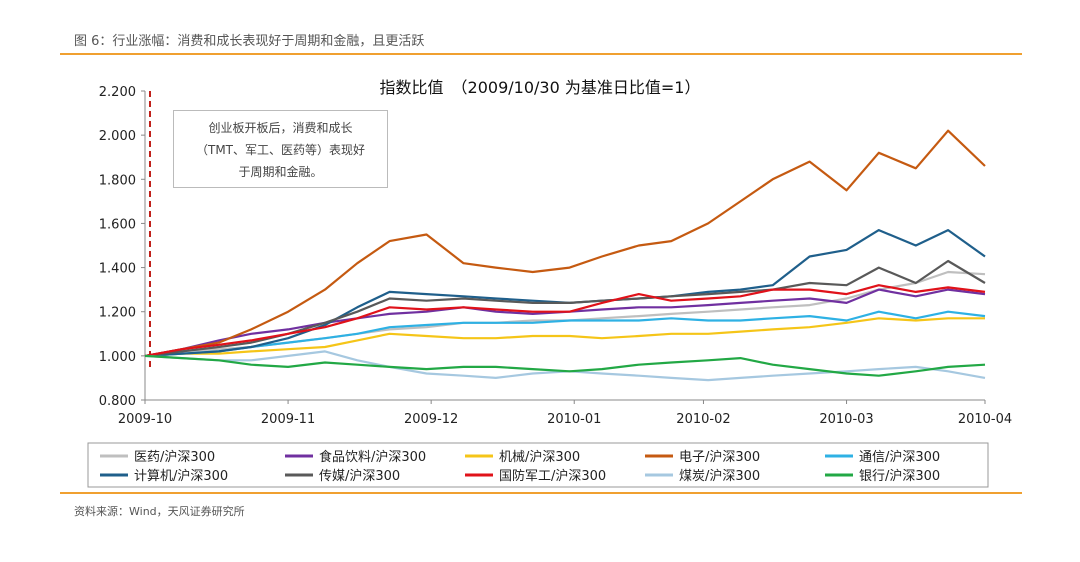  I want to click on annotation-line-3: 于周期和金融。, so click(280, 172).